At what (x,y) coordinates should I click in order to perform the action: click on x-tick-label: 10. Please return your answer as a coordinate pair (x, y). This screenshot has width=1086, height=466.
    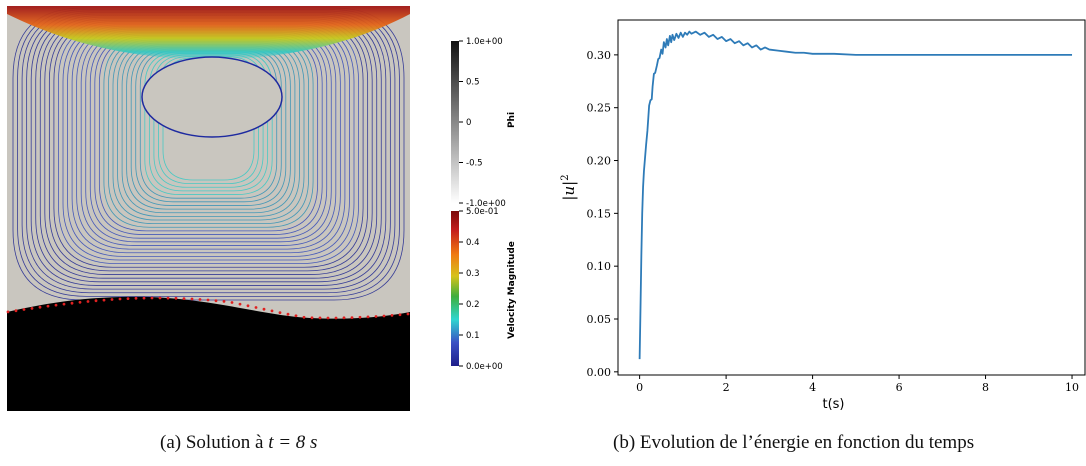
    Looking at the image, I should click on (1072, 387).